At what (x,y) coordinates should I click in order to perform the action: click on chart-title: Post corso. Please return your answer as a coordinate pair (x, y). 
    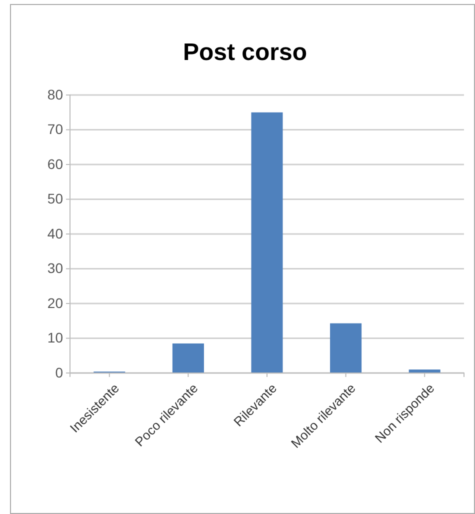
    Looking at the image, I should click on (245, 52).